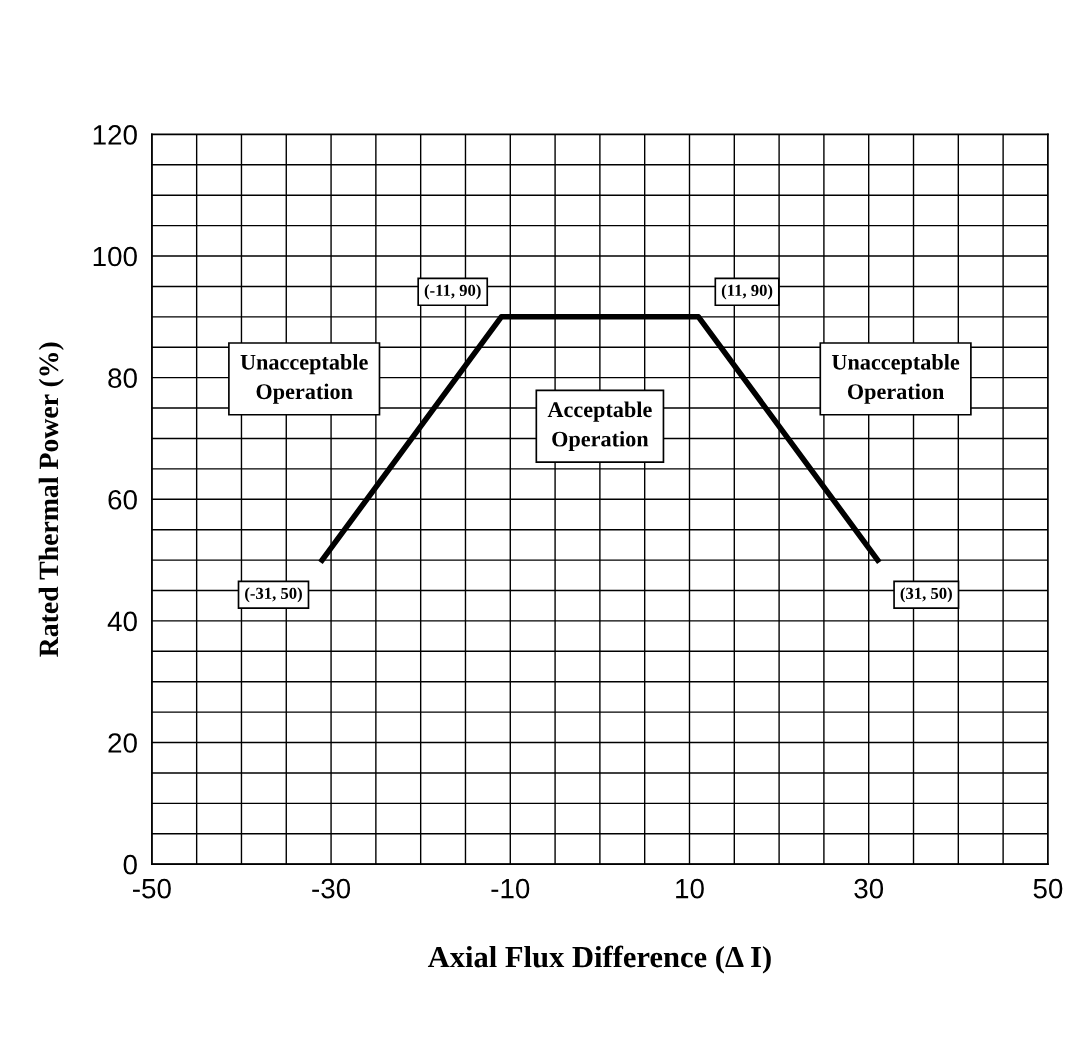  I want to click on y-axis-title: Rated Thermal Power (%), so click(51, 499).